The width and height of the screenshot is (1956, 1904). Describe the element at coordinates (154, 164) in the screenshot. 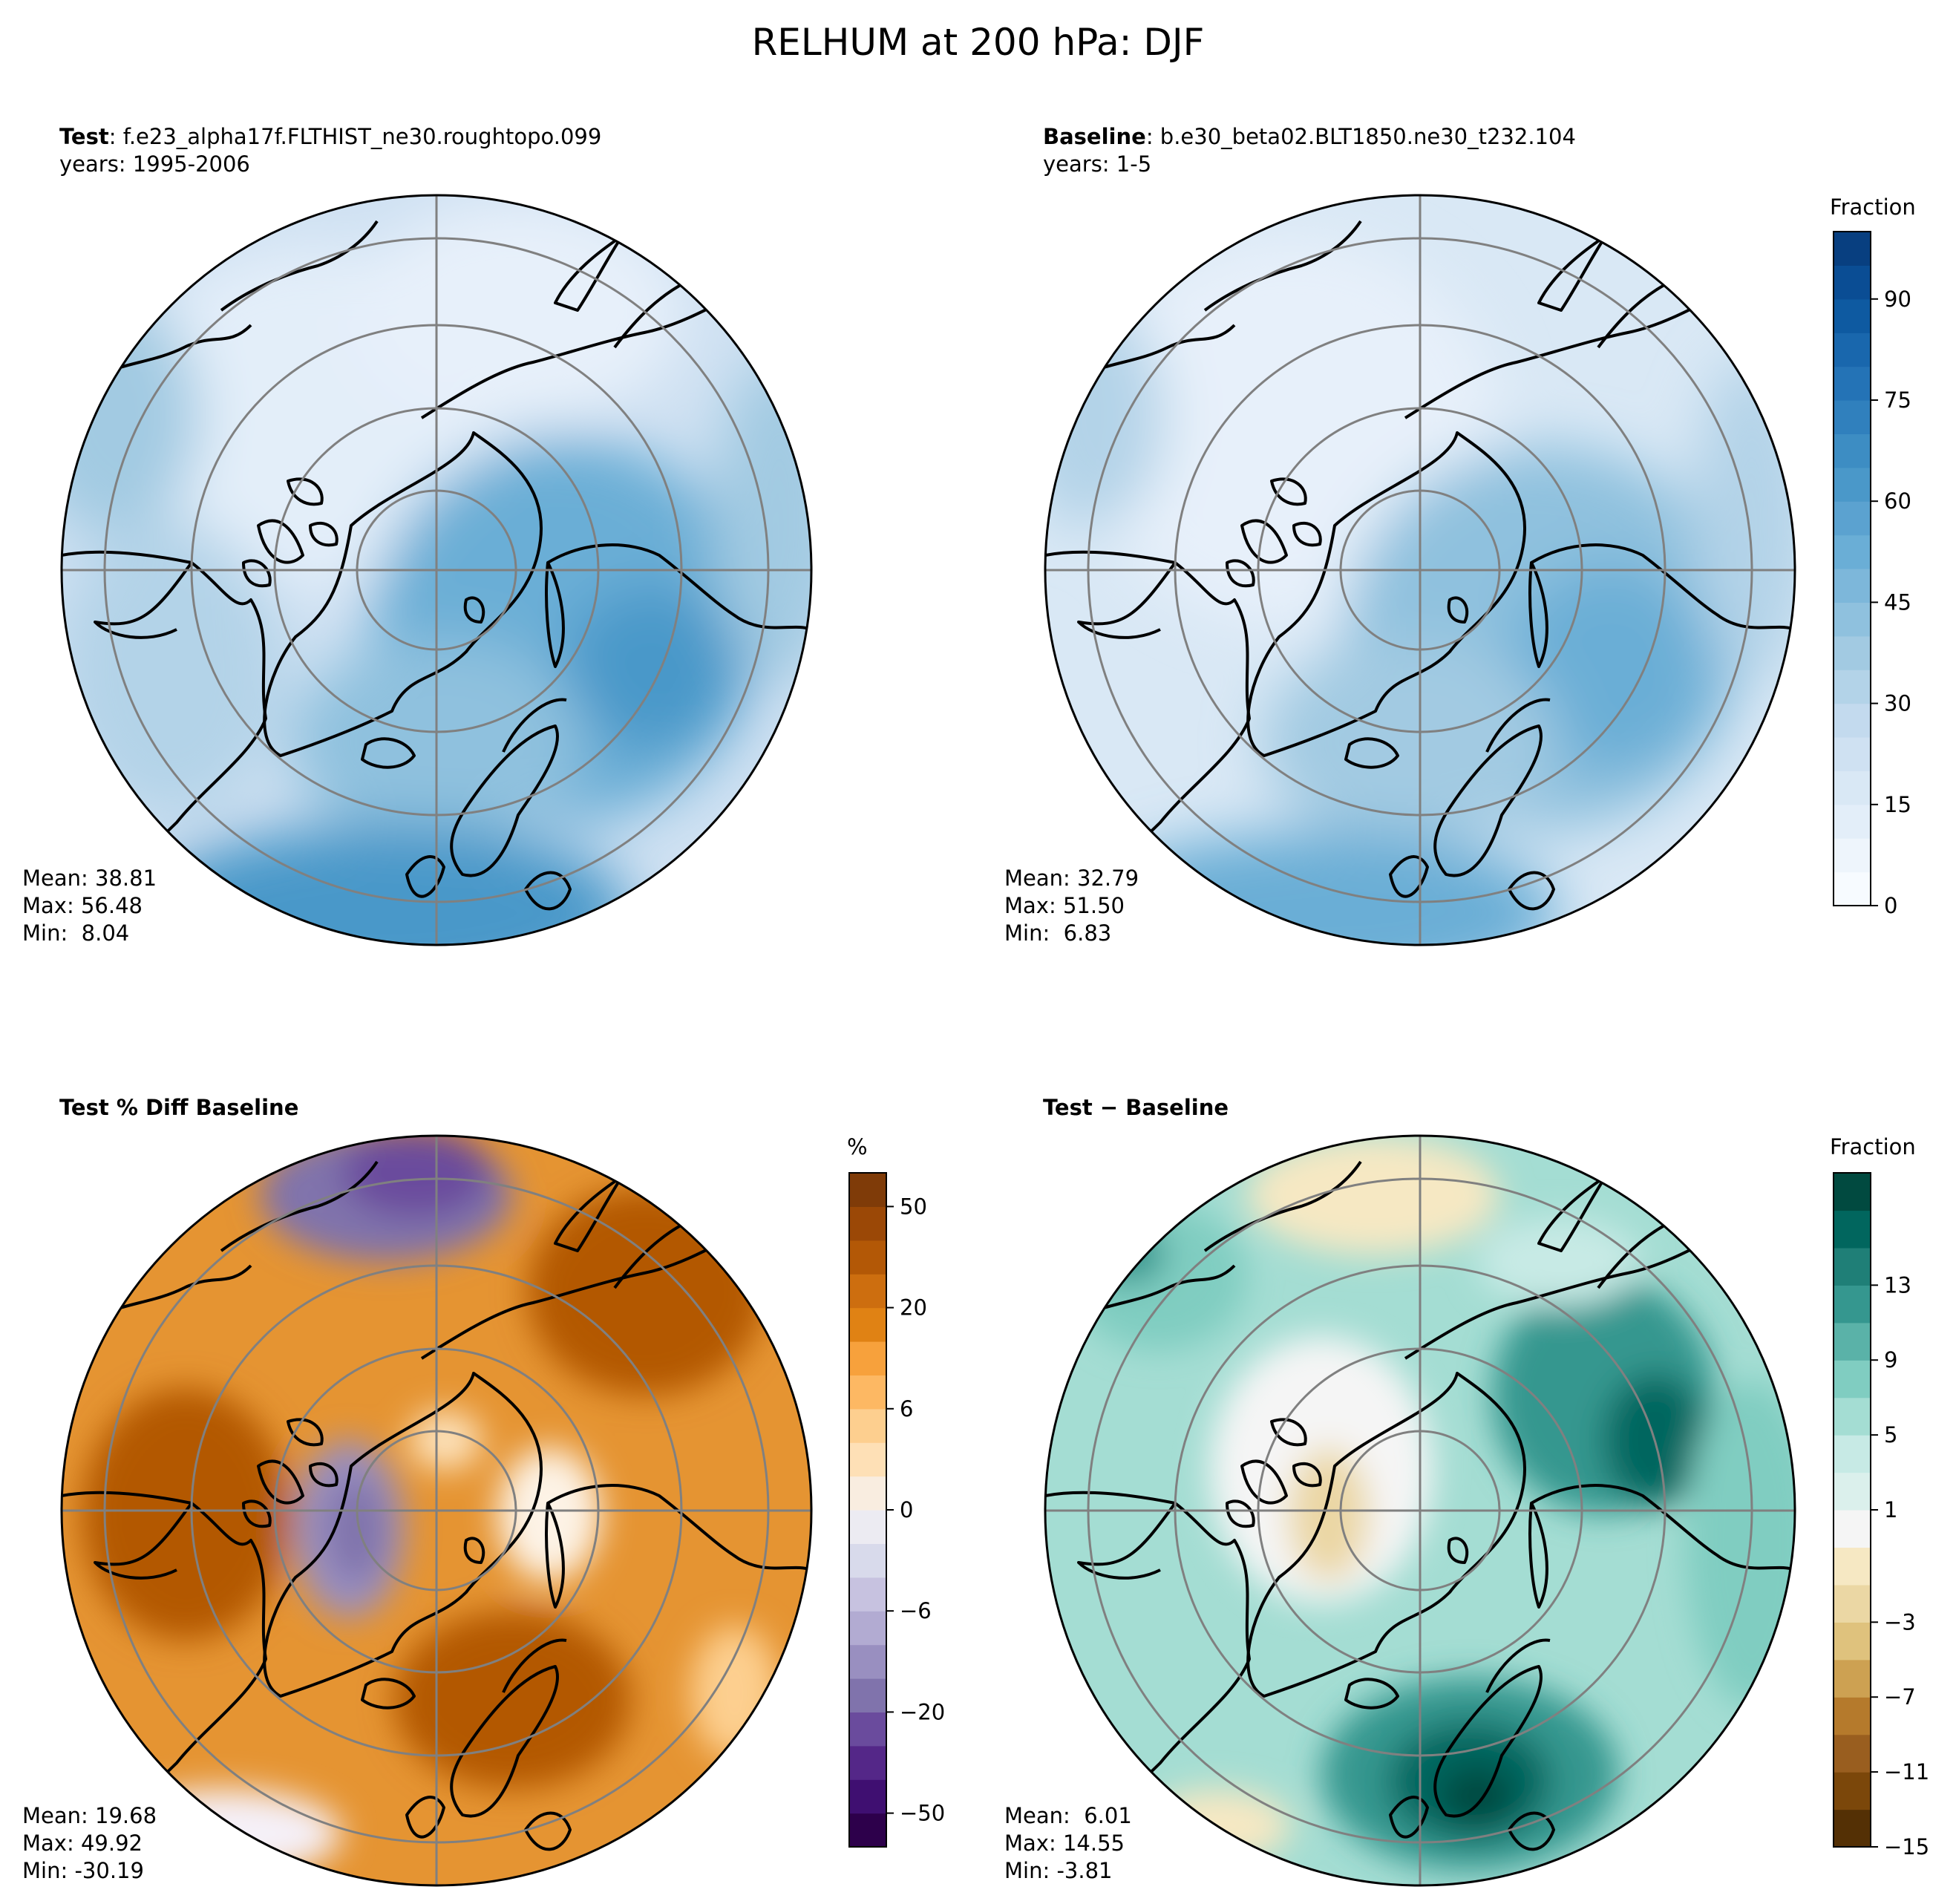

I see `test-years: years: 1995-2006` at that location.